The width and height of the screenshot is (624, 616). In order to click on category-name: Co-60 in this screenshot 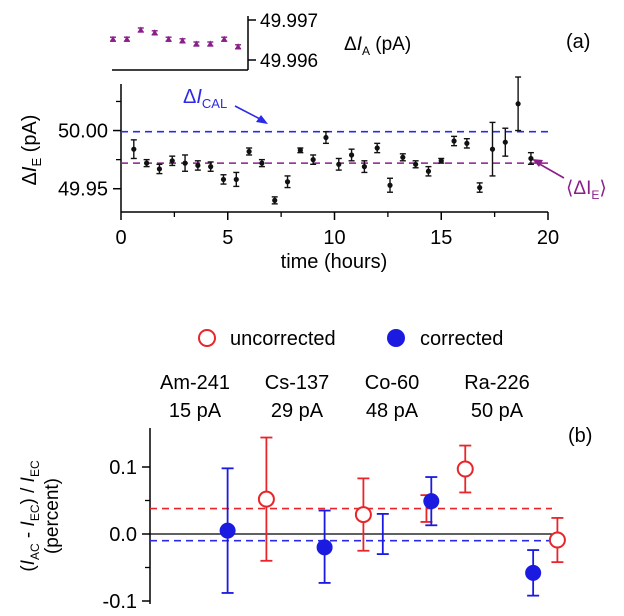, I will do `click(392, 383)`.